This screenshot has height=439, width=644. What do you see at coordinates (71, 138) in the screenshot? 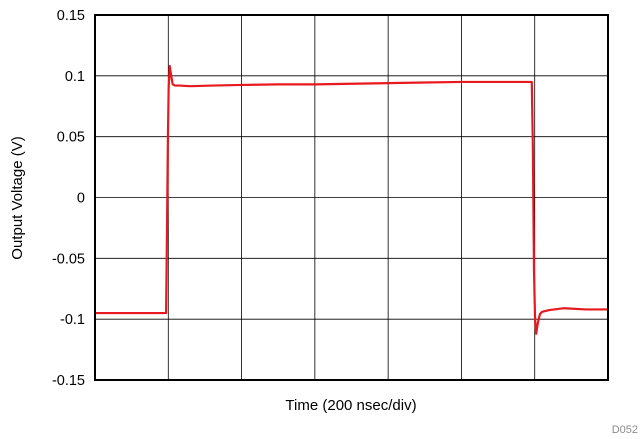
I see `y-tick-label: 0.05` at bounding box center [71, 138].